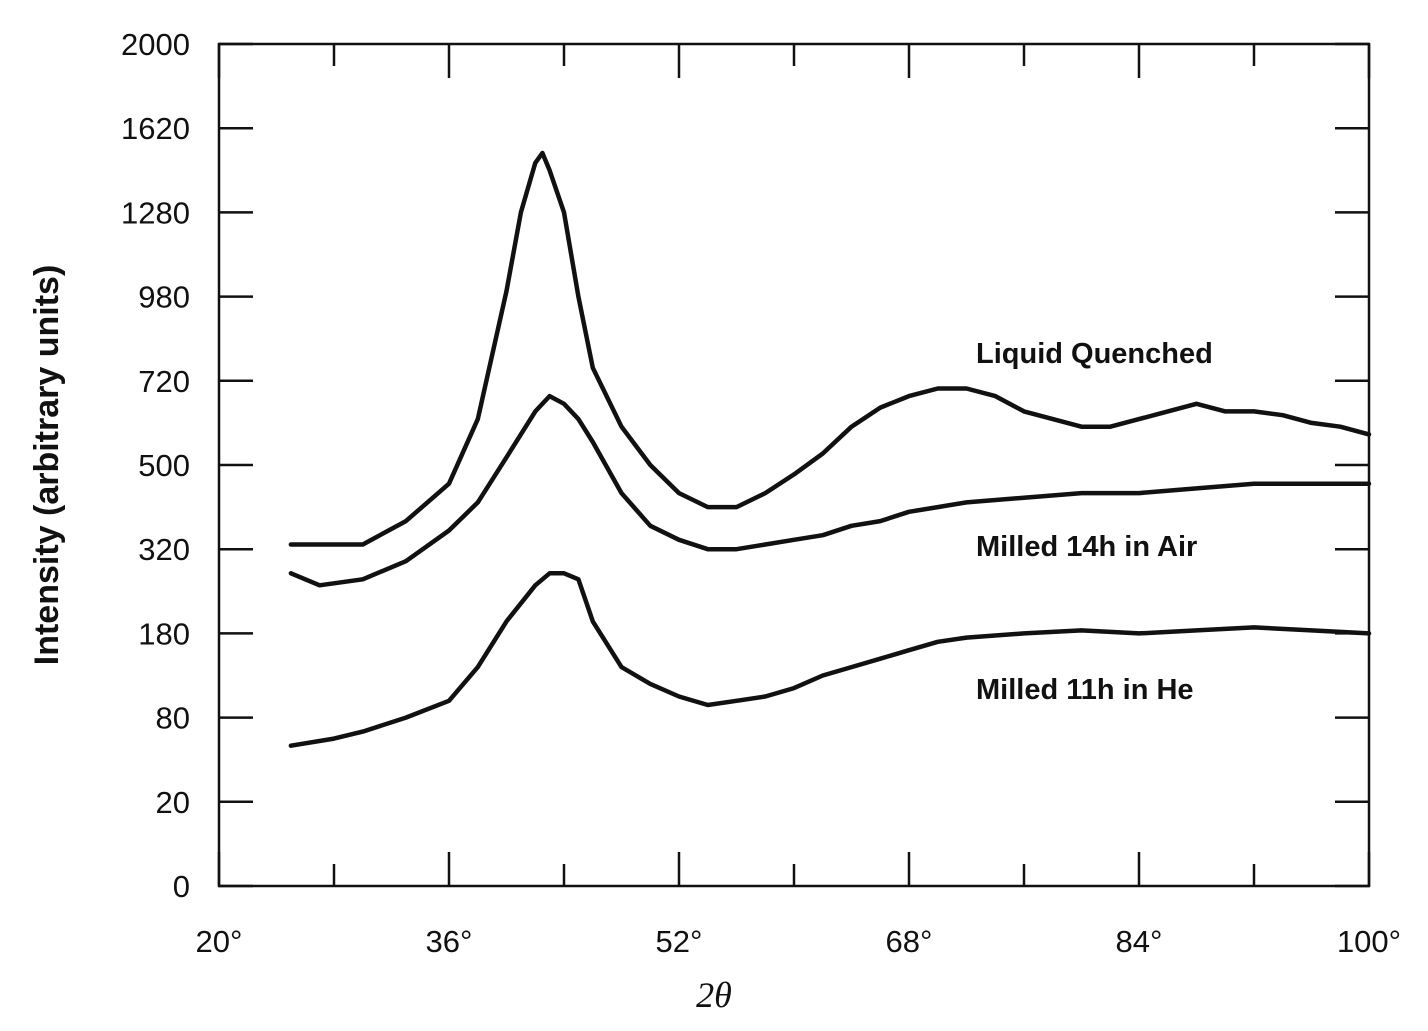 This screenshot has width=1428, height=1031. What do you see at coordinates (219, 941) in the screenshot?
I see `x-tick-label: 20°` at bounding box center [219, 941].